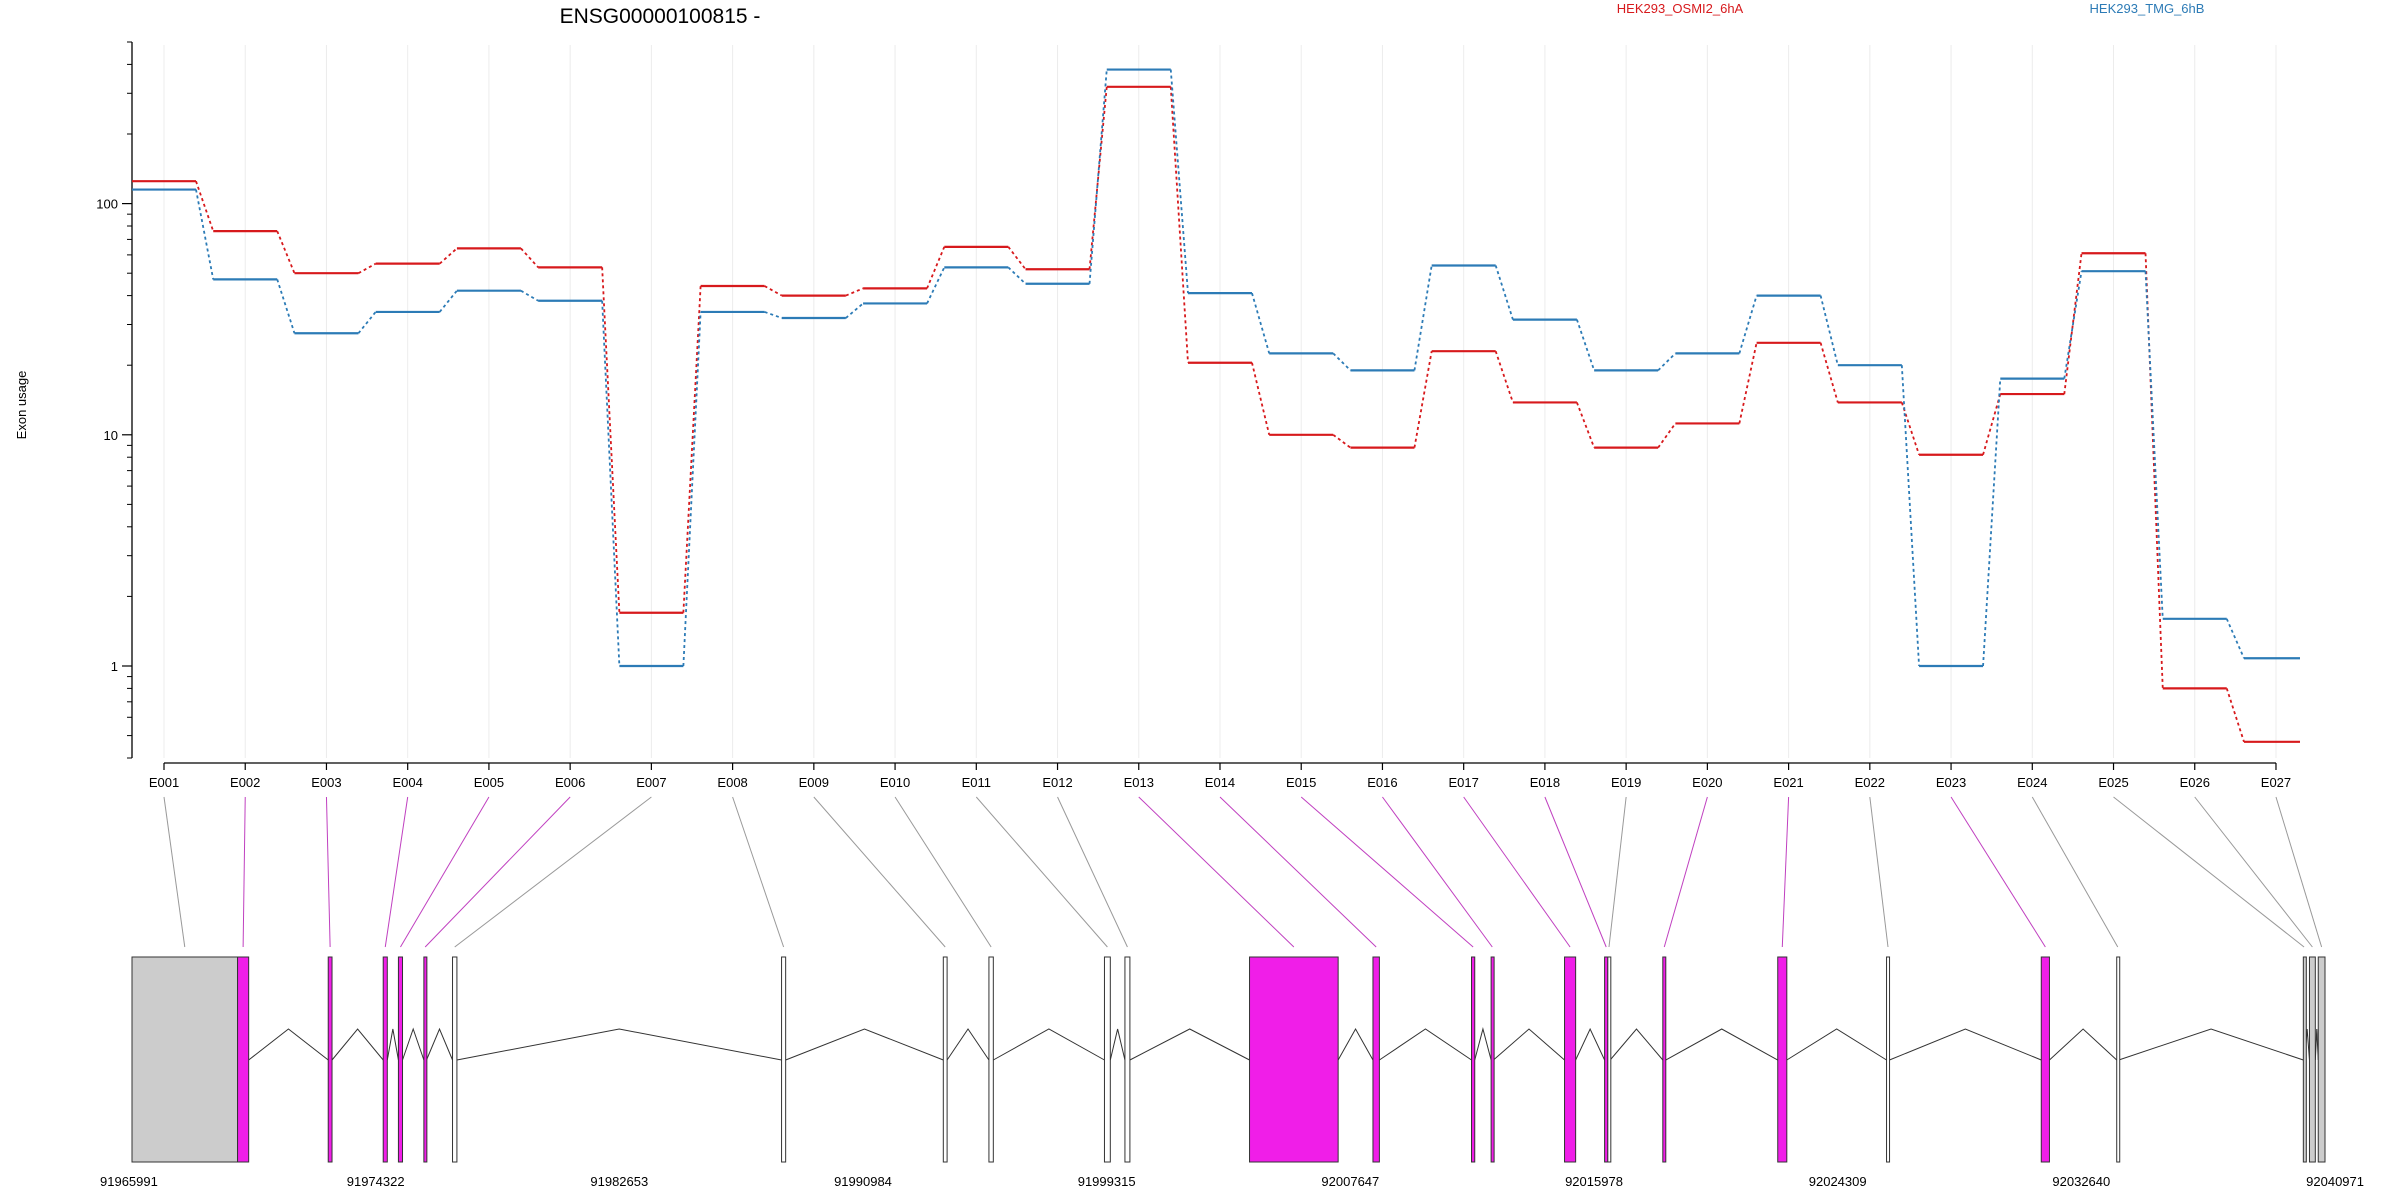 The width and height of the screenshot is (2400, 1200). What do you see at coordinates (1243, 872) in the screenshot?
I see `exon-connectors` at bounding box center [1243, 872].